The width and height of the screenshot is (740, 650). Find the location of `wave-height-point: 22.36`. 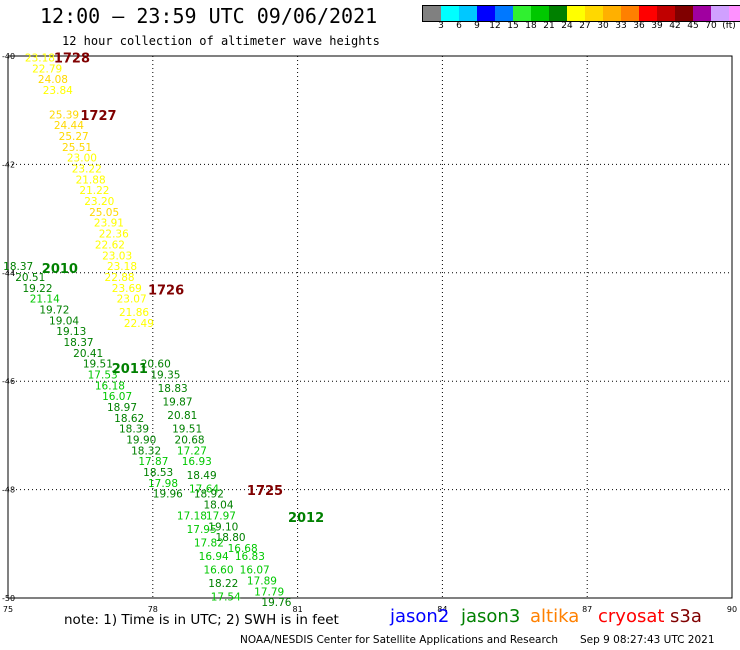

wave-height-point: 22.36 is located at coordinates (114, 235).